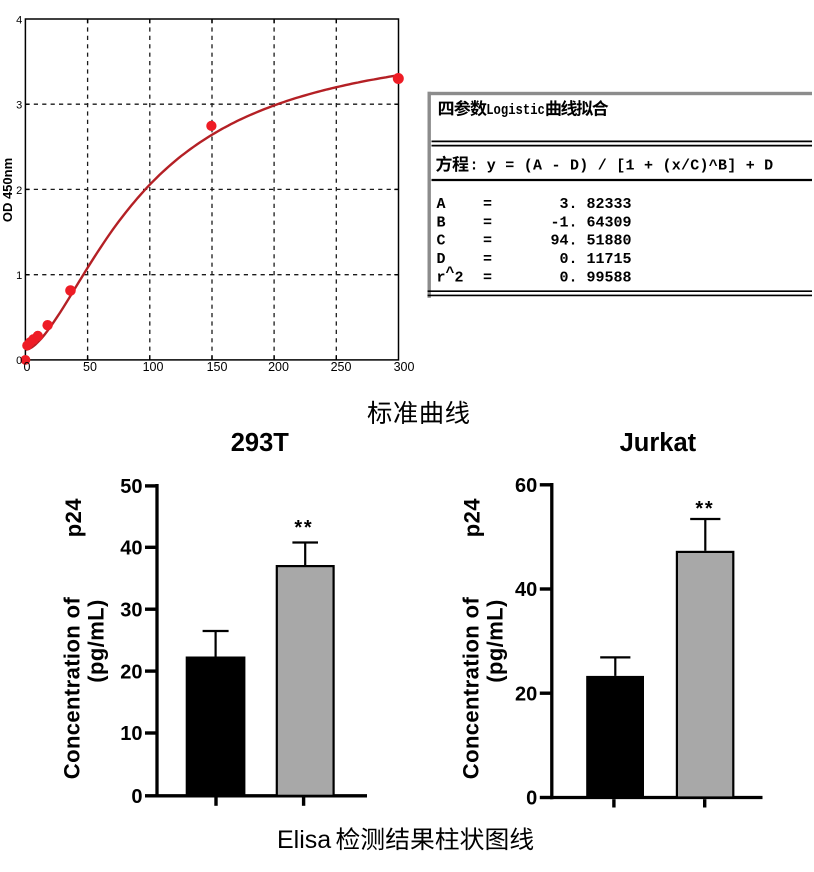 This screenshot has width=814, height=872. What do you see at coordinates (304, 840) in the screenshot?
I see `svg-text: Elisa` at bounding box center [304, 840].